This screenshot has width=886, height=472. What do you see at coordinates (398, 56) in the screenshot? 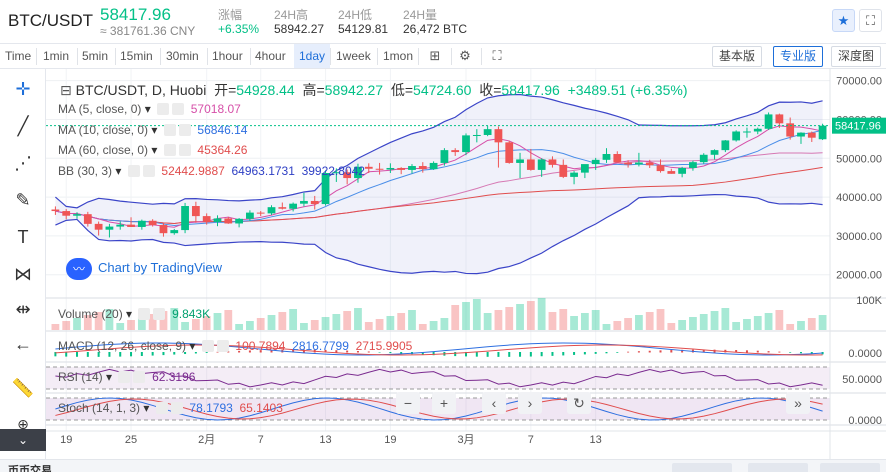
I see `tf-1mon: 1mon` at bounding box center [398, 56].